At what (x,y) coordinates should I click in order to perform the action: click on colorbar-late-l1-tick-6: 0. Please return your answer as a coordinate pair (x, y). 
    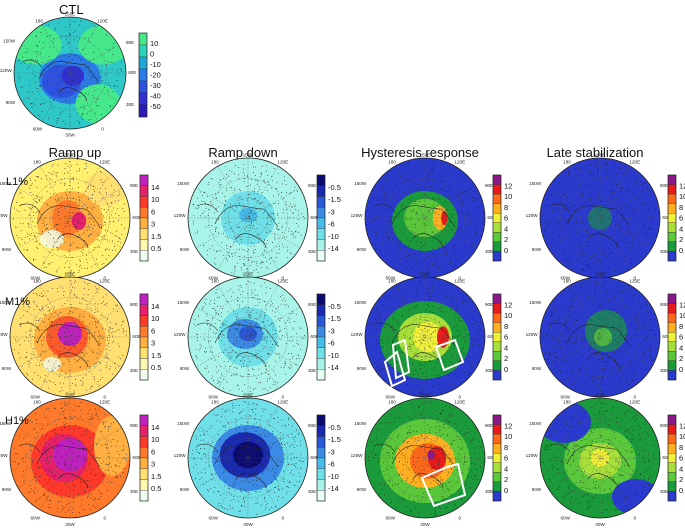
    Looking at the image, I should click on (681, 250).